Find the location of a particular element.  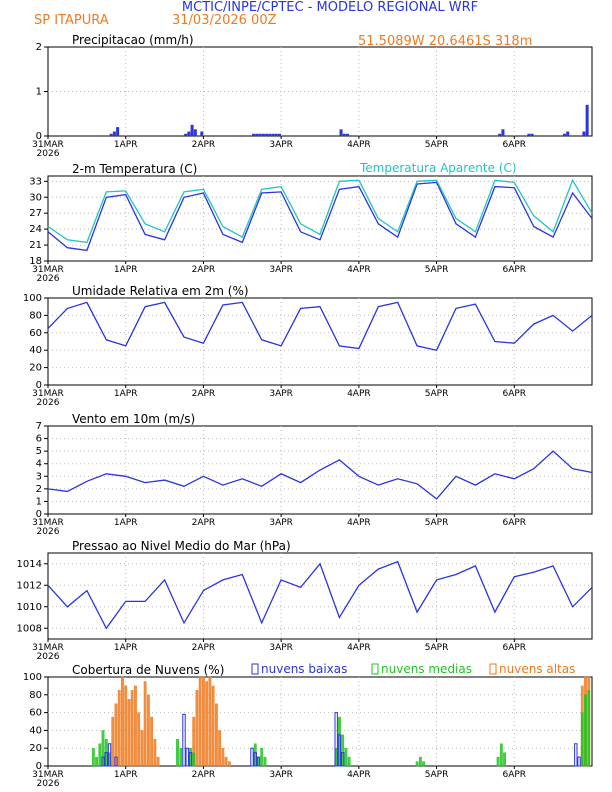

cloud-legend-label: nuvens baixas is located at coordinates (304, 669).